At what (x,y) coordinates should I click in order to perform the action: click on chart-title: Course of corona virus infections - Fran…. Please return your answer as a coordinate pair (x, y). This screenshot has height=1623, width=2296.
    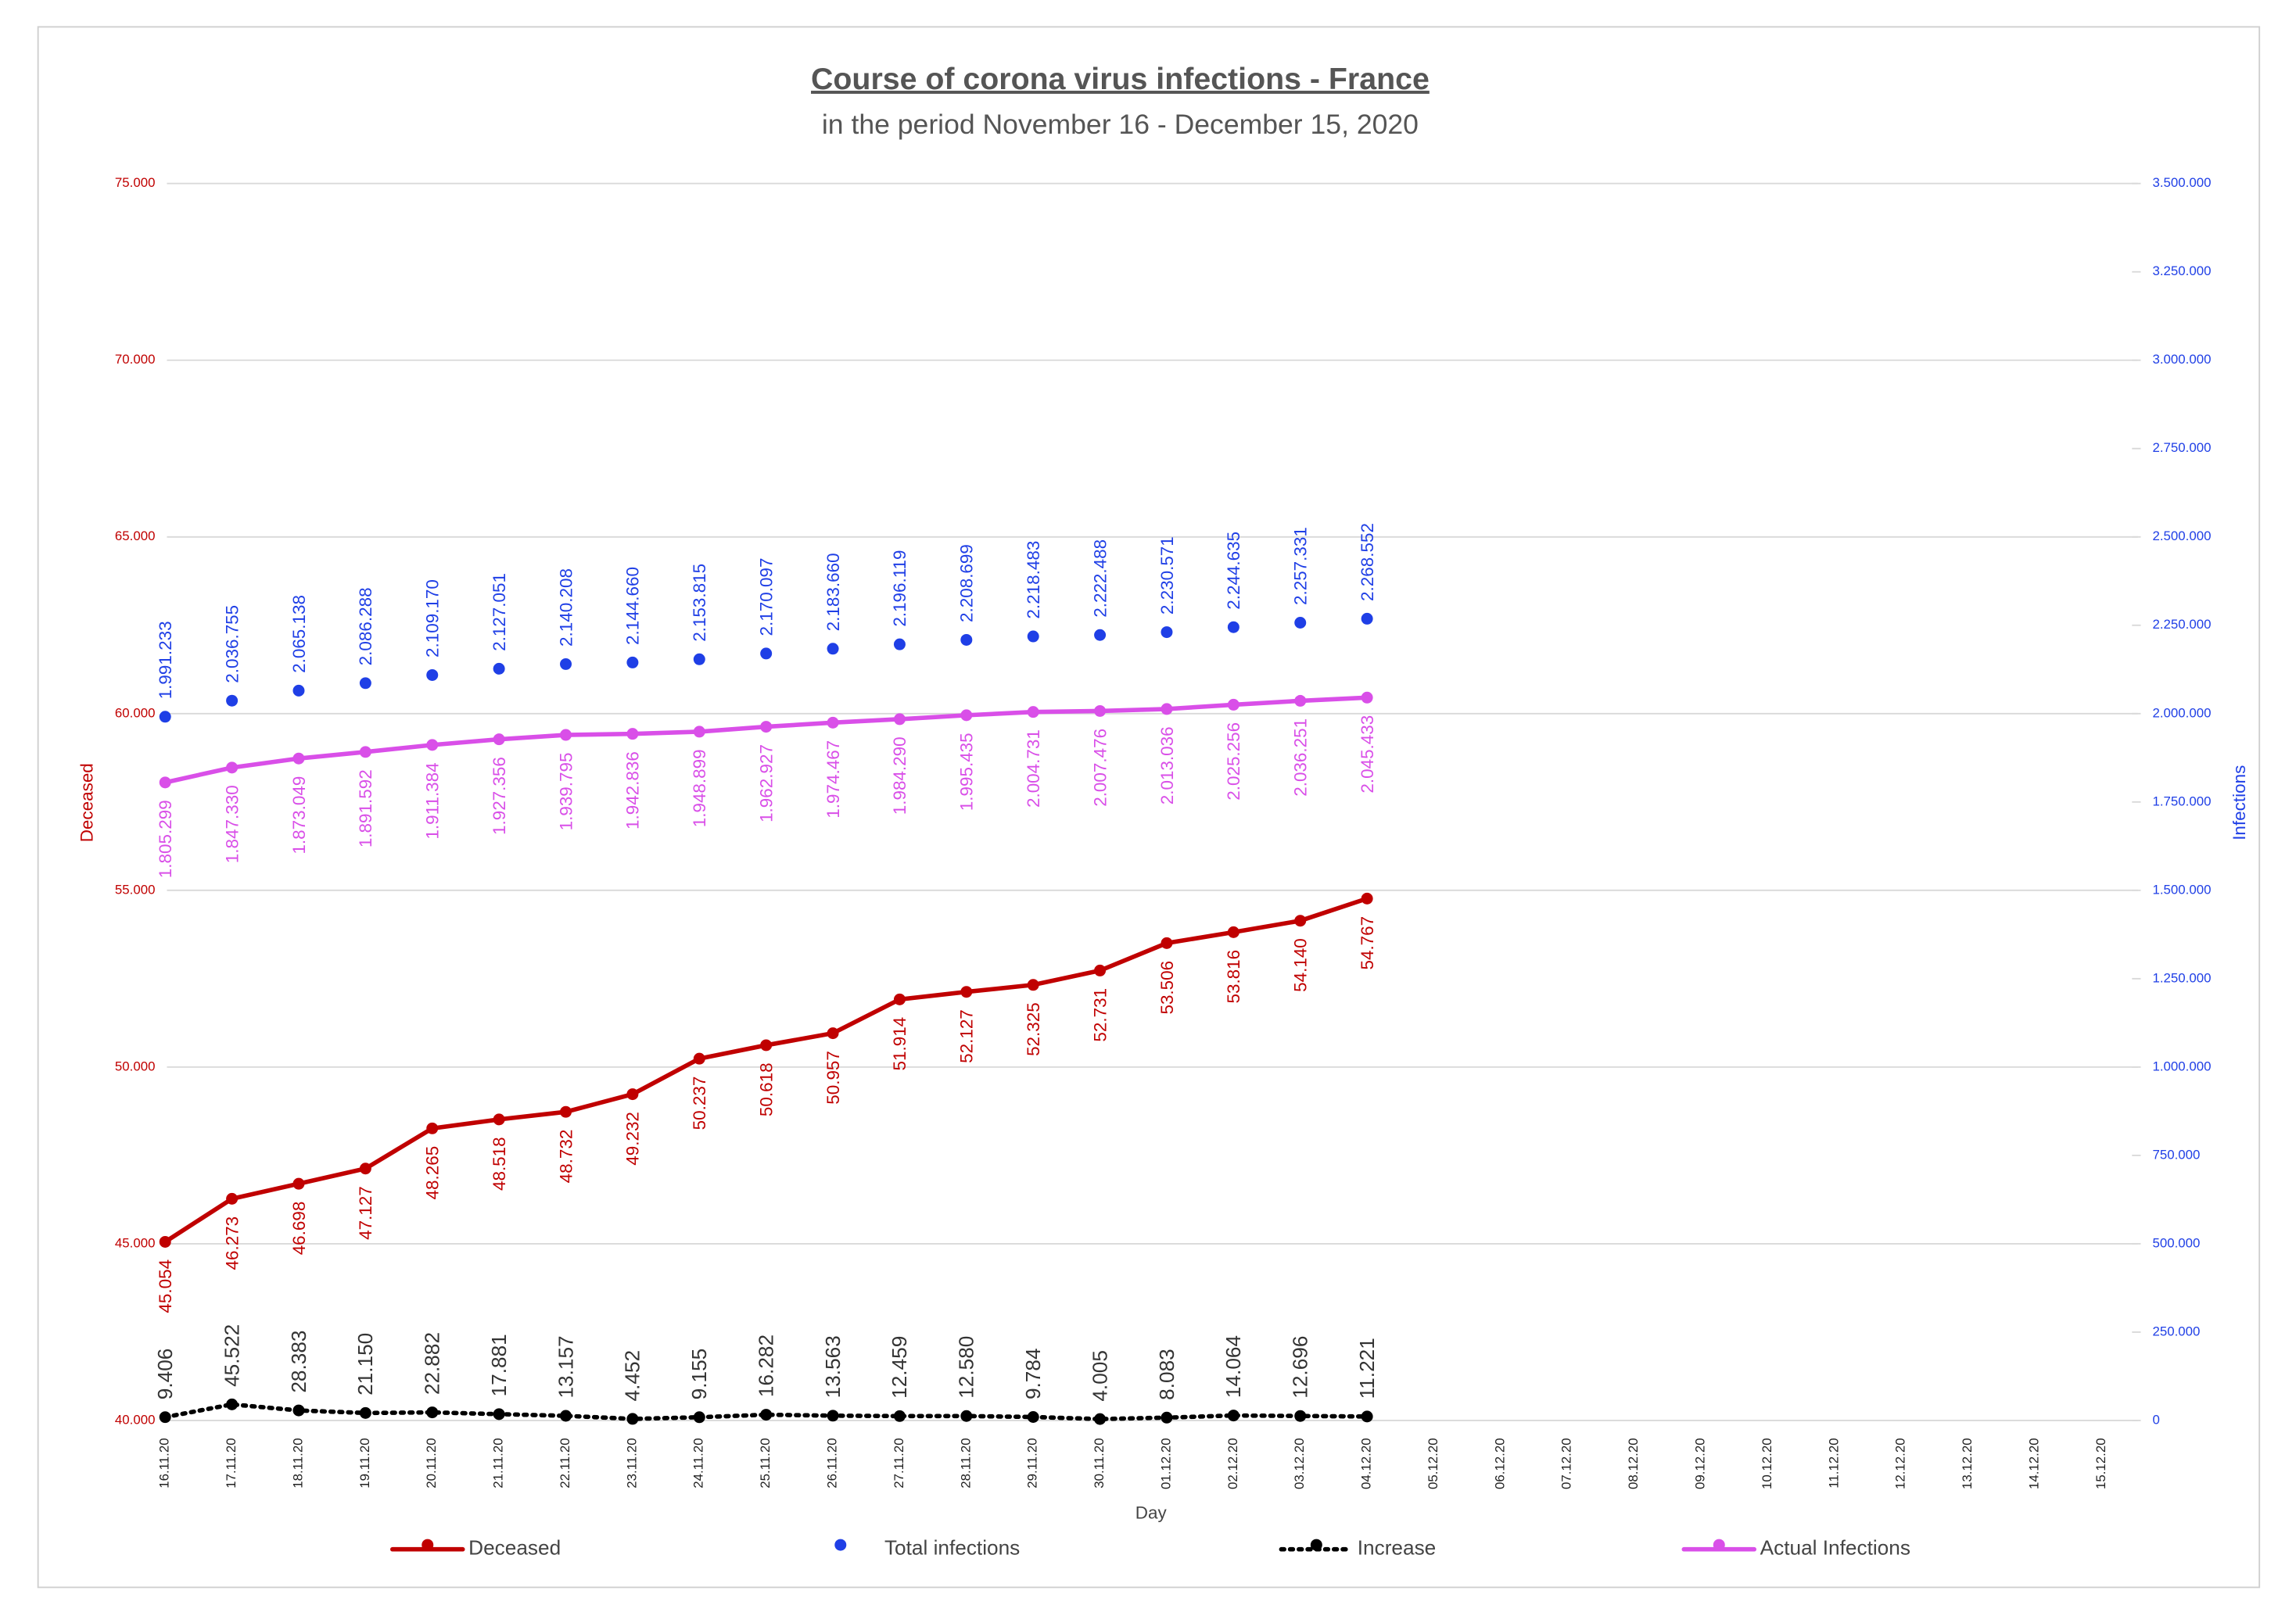
    Looking at the image, I should click on (1120, 79).